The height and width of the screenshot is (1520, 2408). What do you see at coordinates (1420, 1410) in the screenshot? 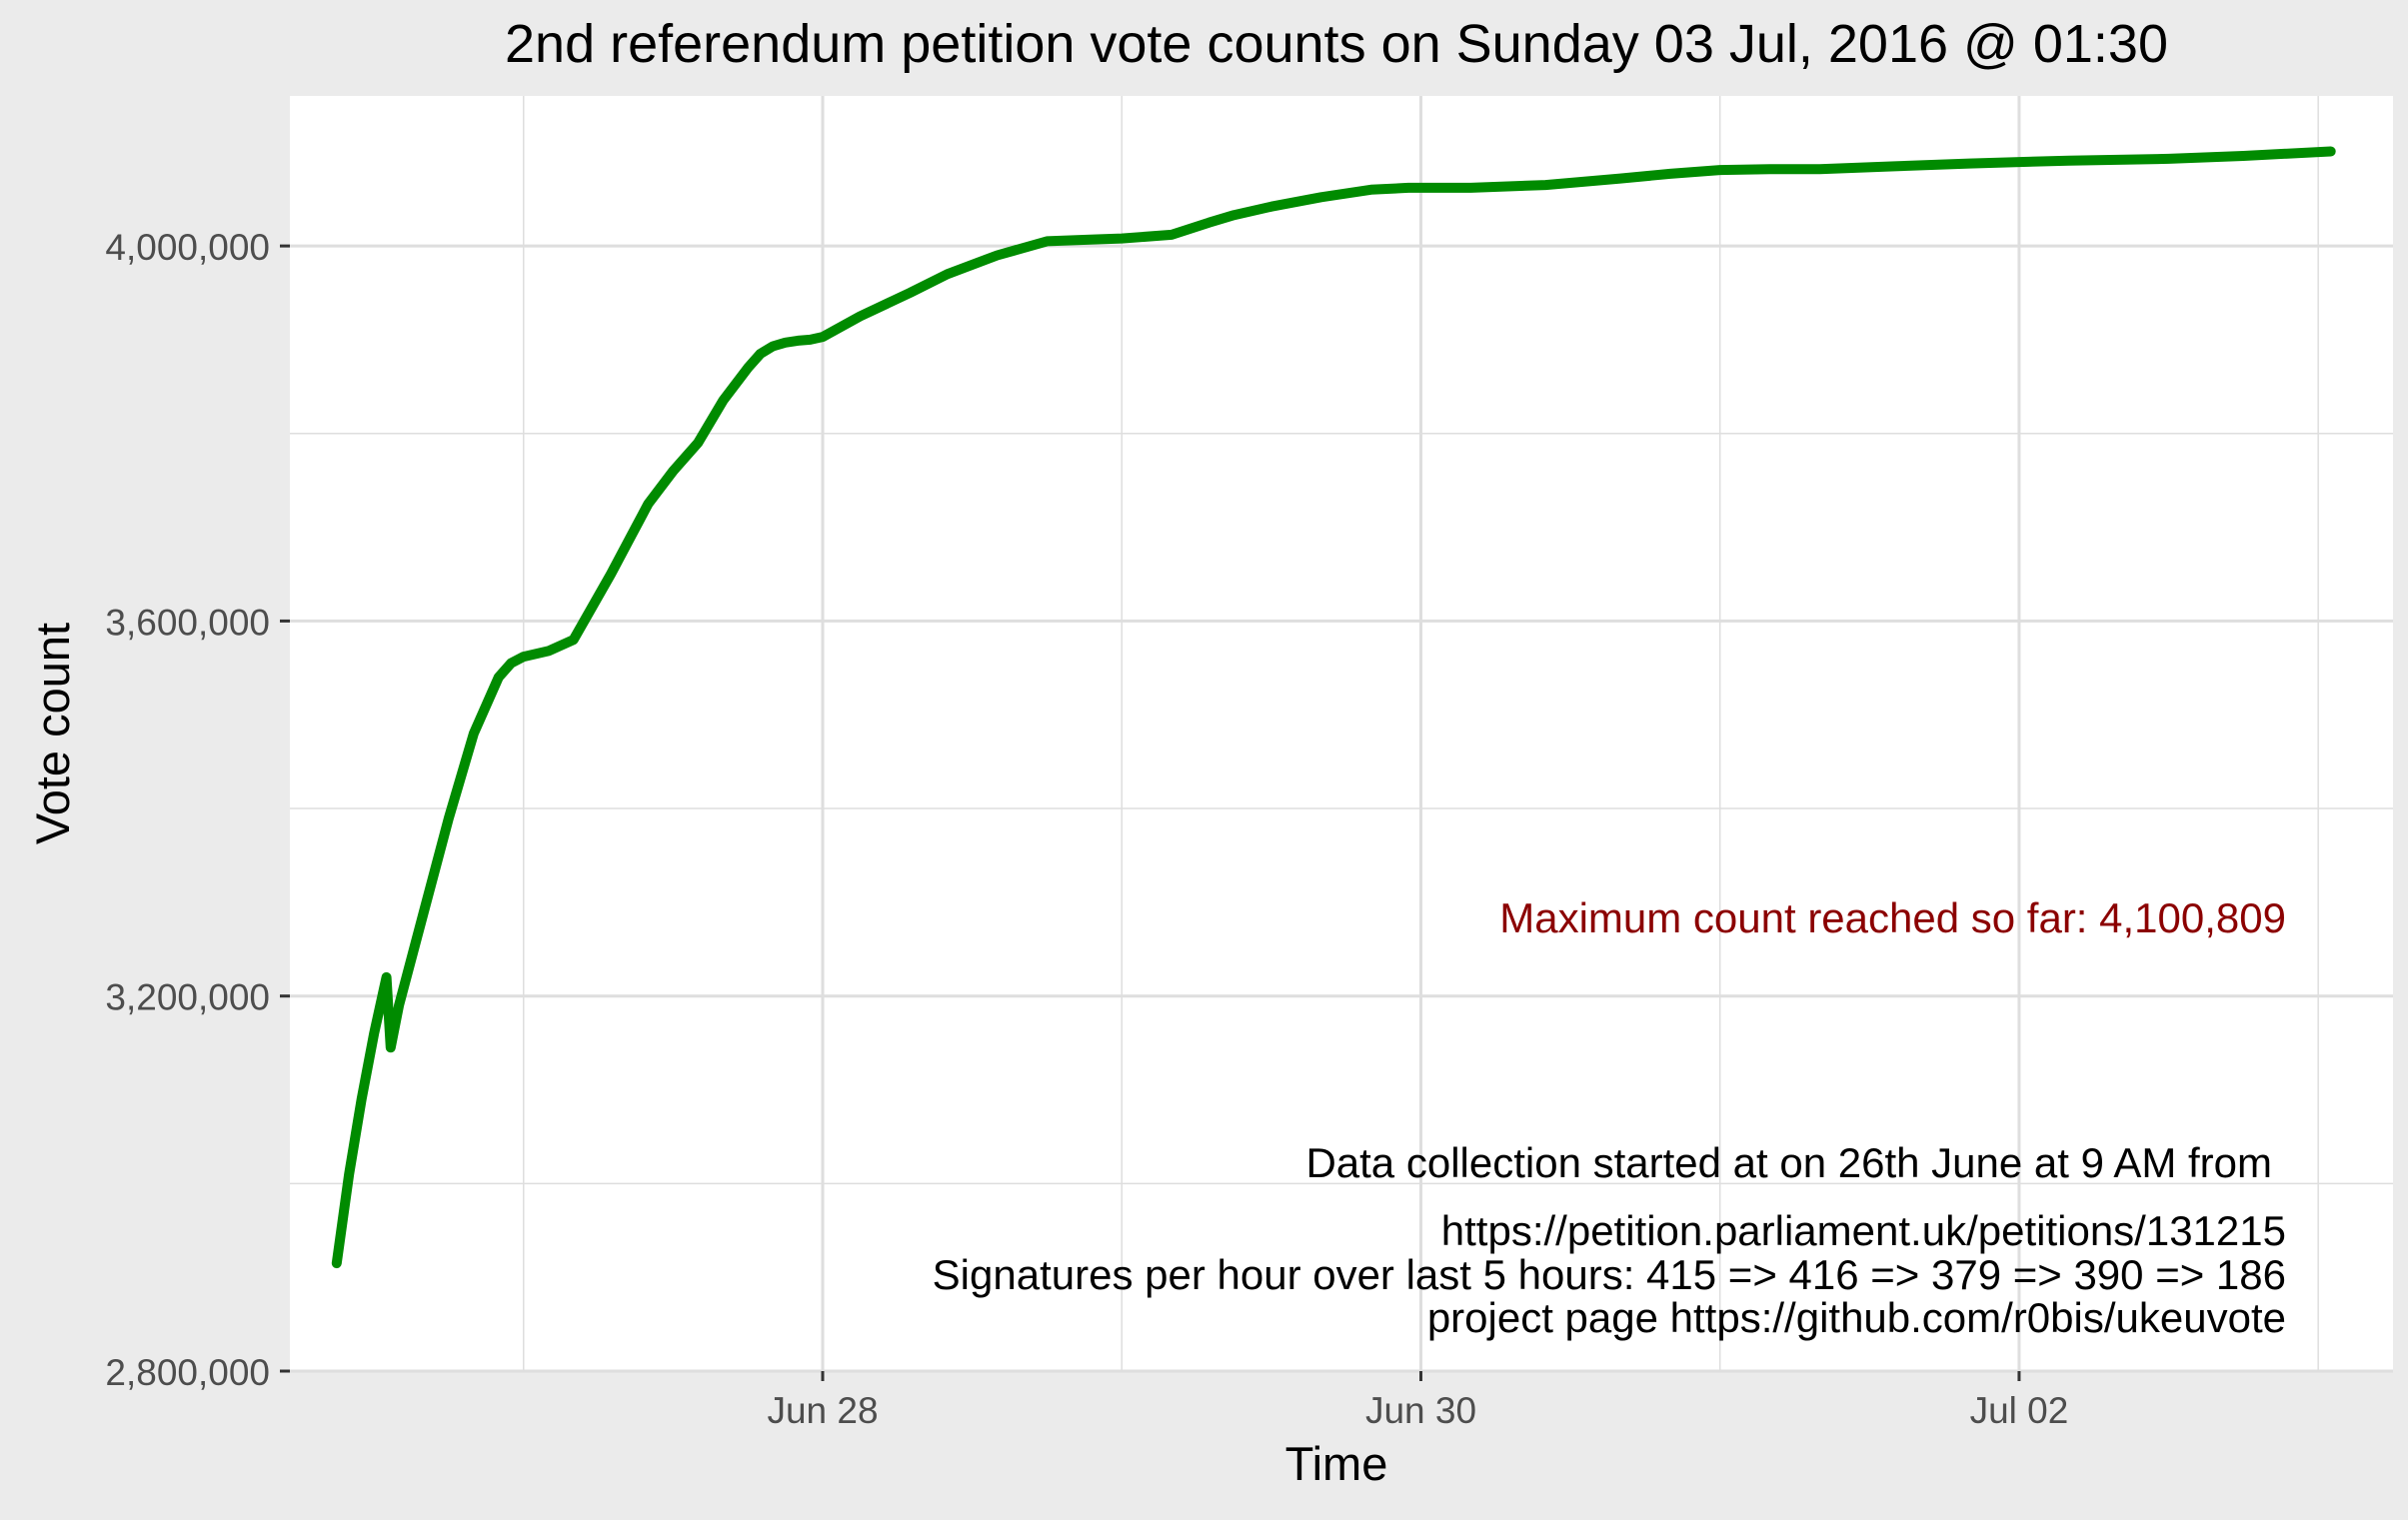
I see `x-tick-label: Jun 30` at bounding box center [1420, 1410].